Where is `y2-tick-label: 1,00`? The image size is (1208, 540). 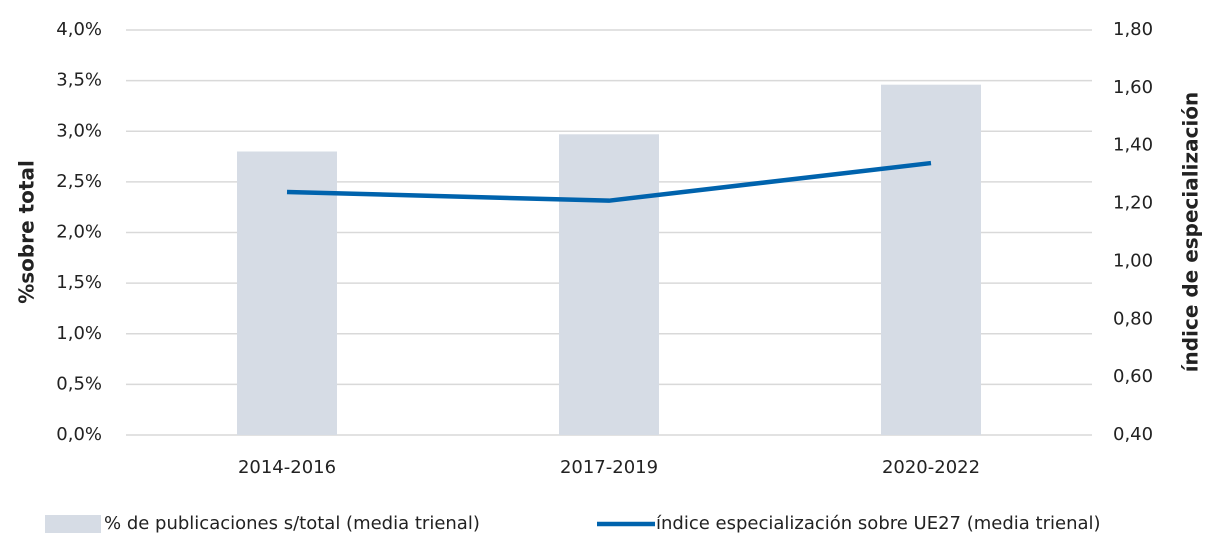
y2-tick-label: 1,00 is located at coordinates (1133, 260).